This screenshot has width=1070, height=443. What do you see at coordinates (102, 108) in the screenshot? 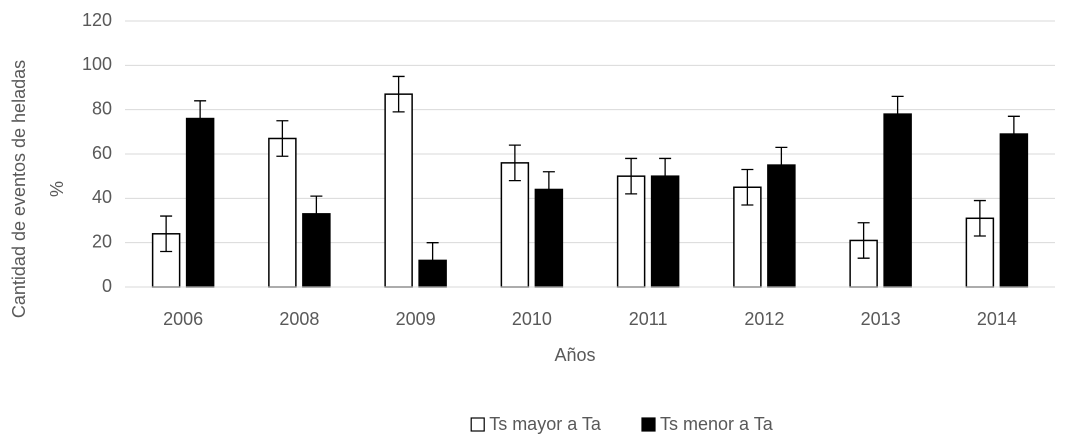
I see `y-tick-label: 80` at bounding box center [102, 108].